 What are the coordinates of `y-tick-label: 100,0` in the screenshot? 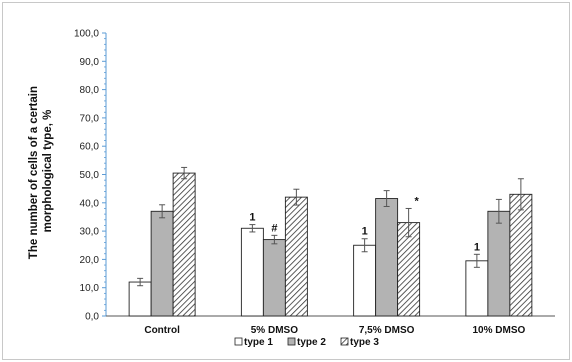 It's located at (86, 34).